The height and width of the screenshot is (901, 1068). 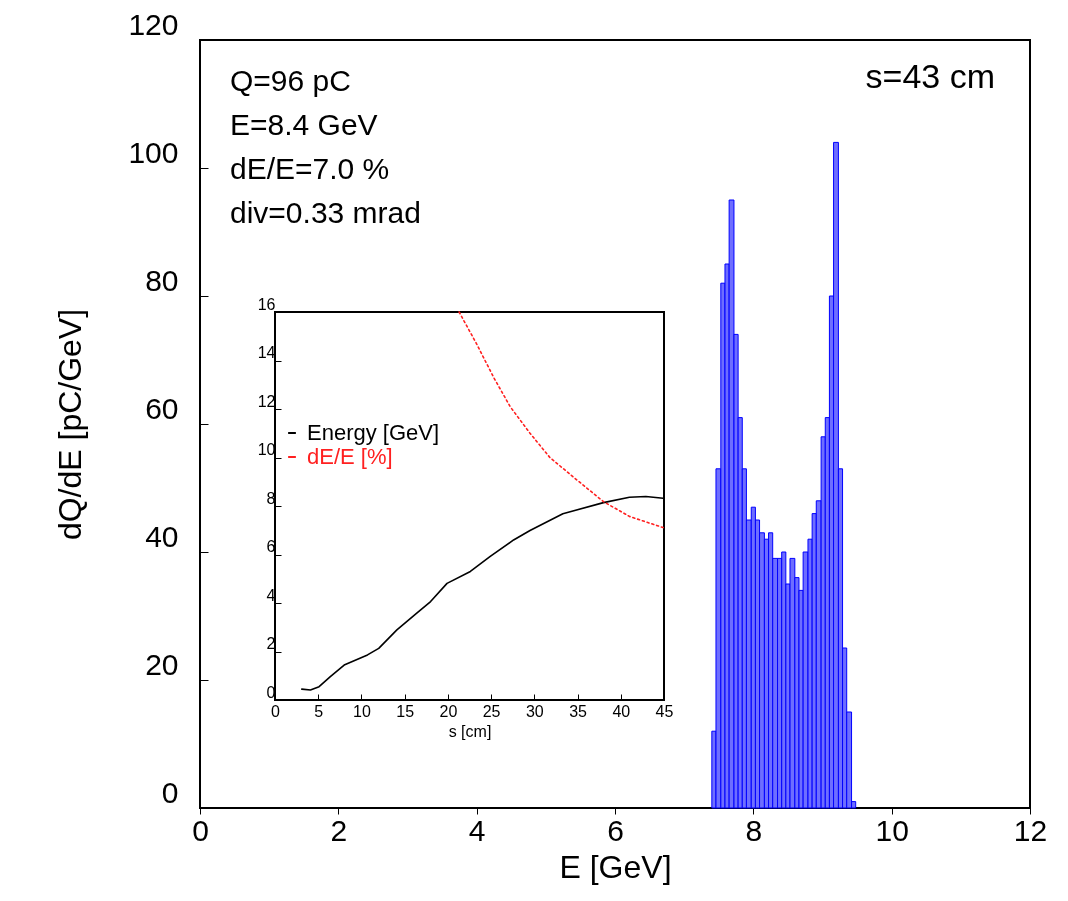 I want to click on x-tick-label: 20, so click(x=448, y=711).